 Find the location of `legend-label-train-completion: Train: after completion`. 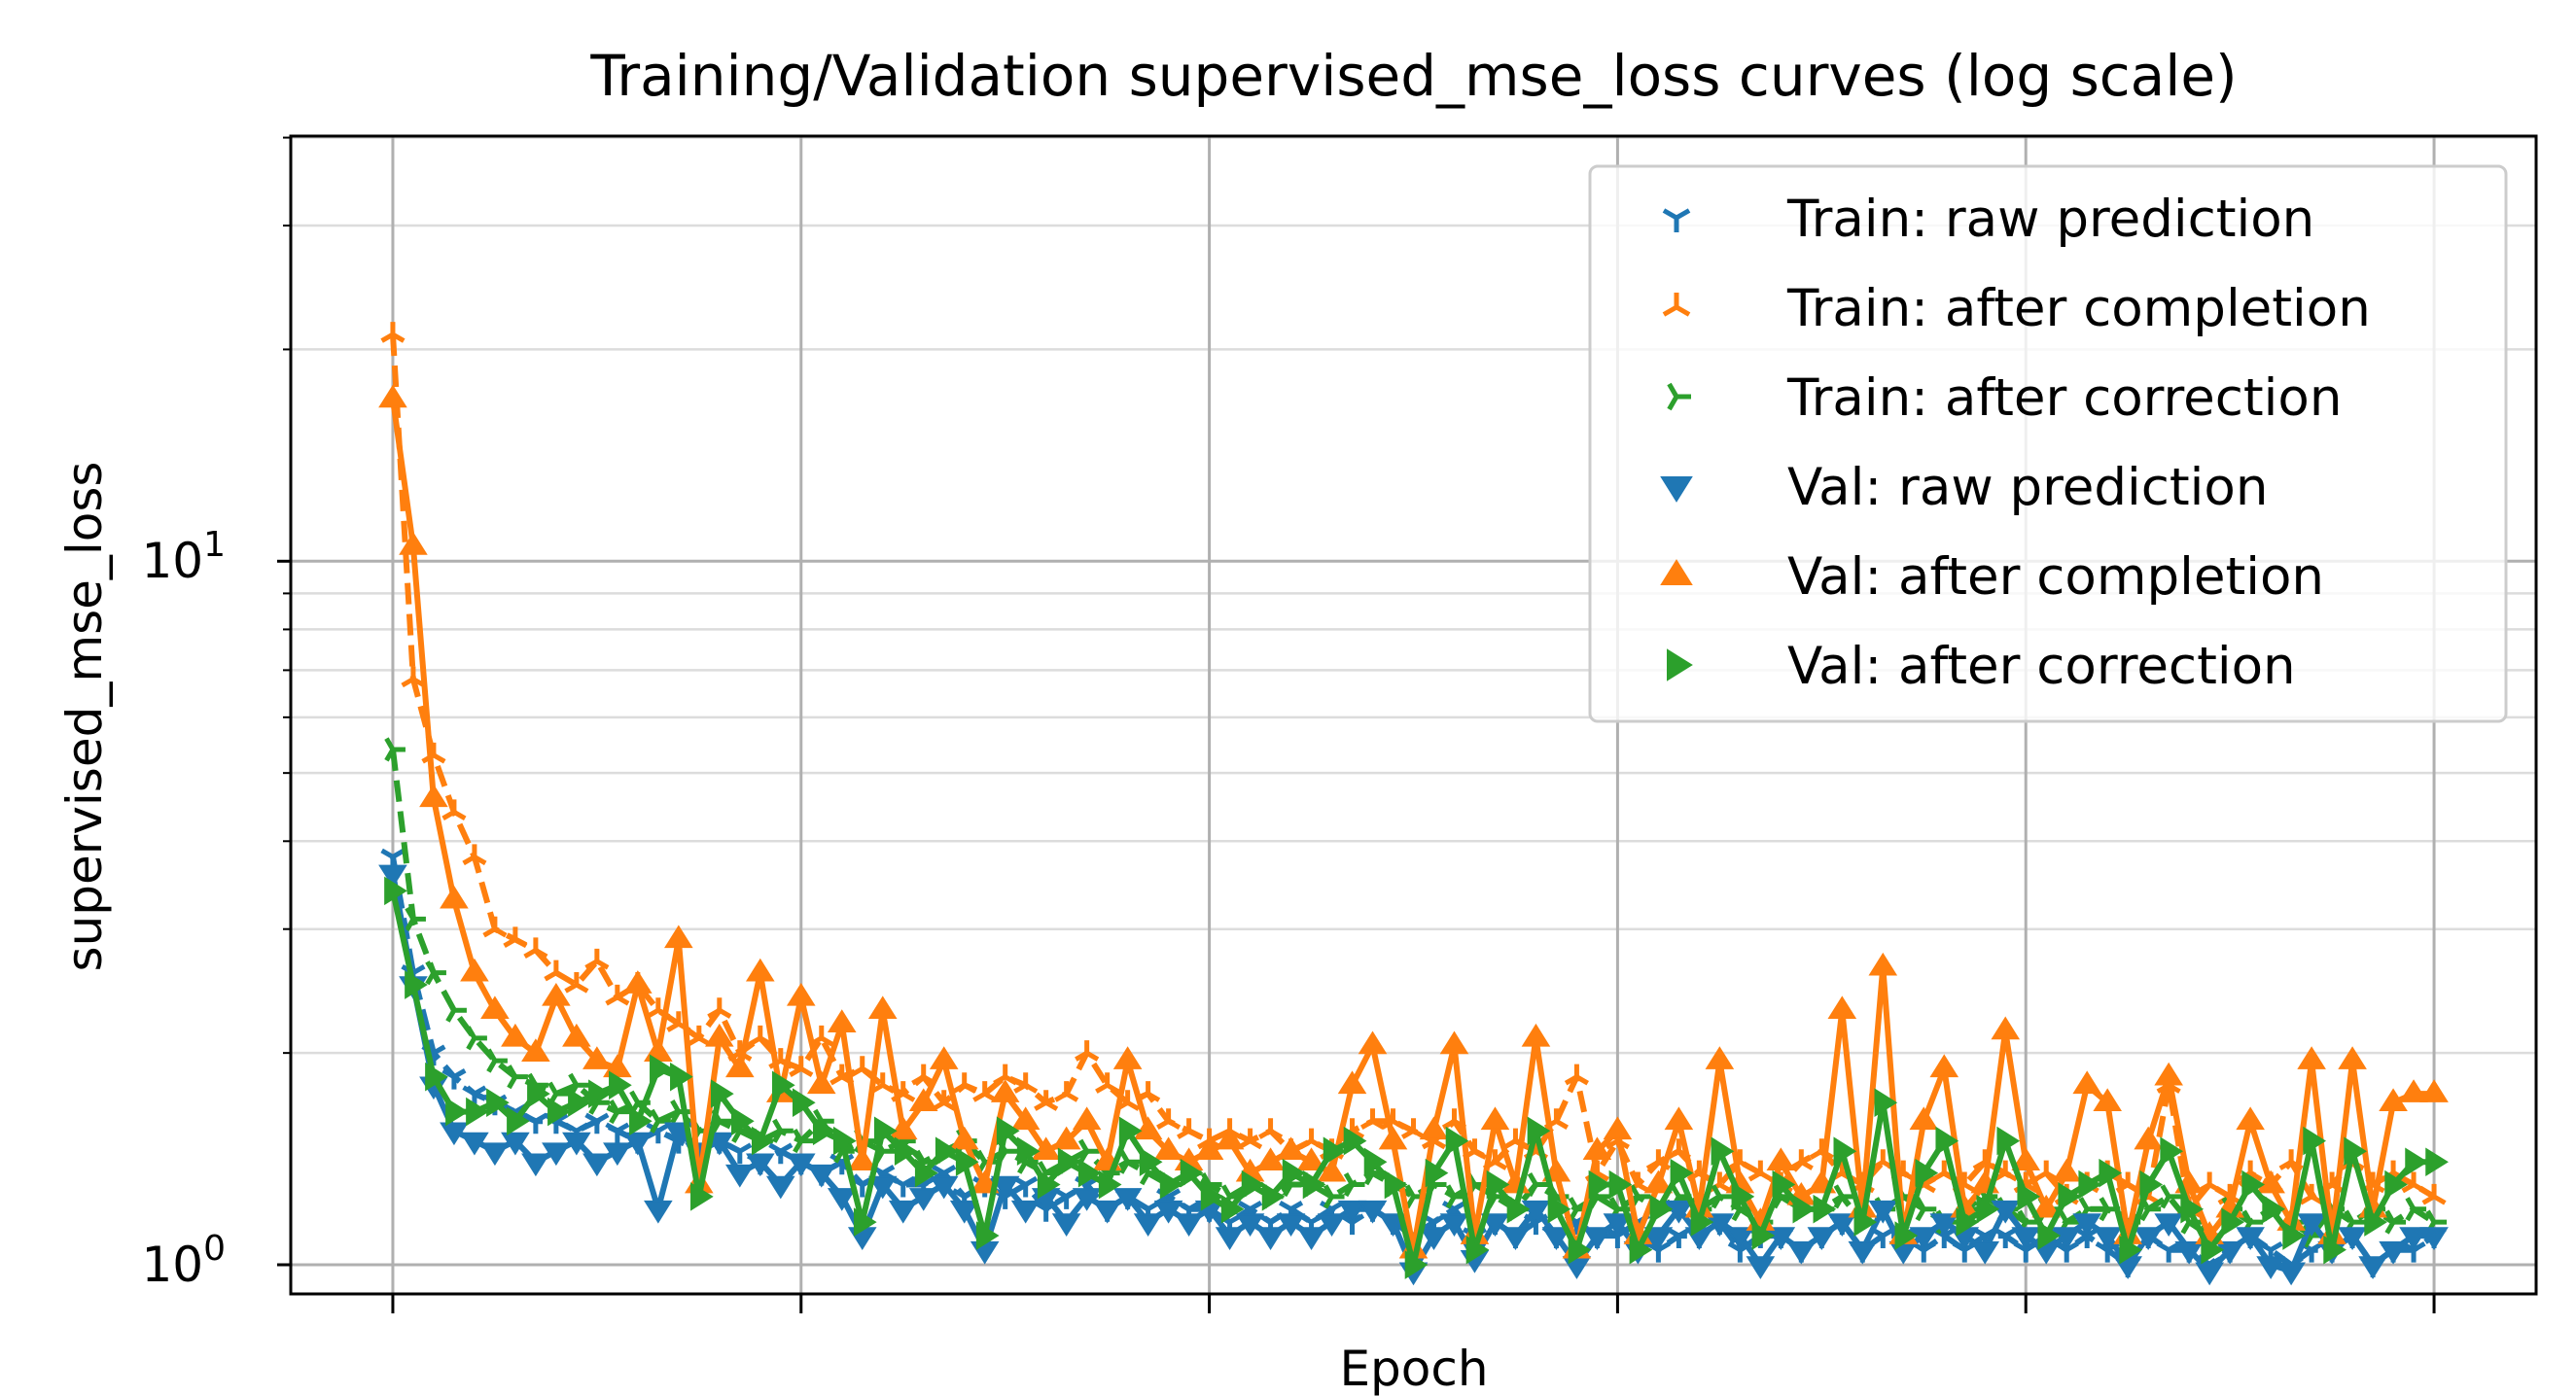

legend-label-train-completion: Train: after completion is located at coordinates (2078, 308).